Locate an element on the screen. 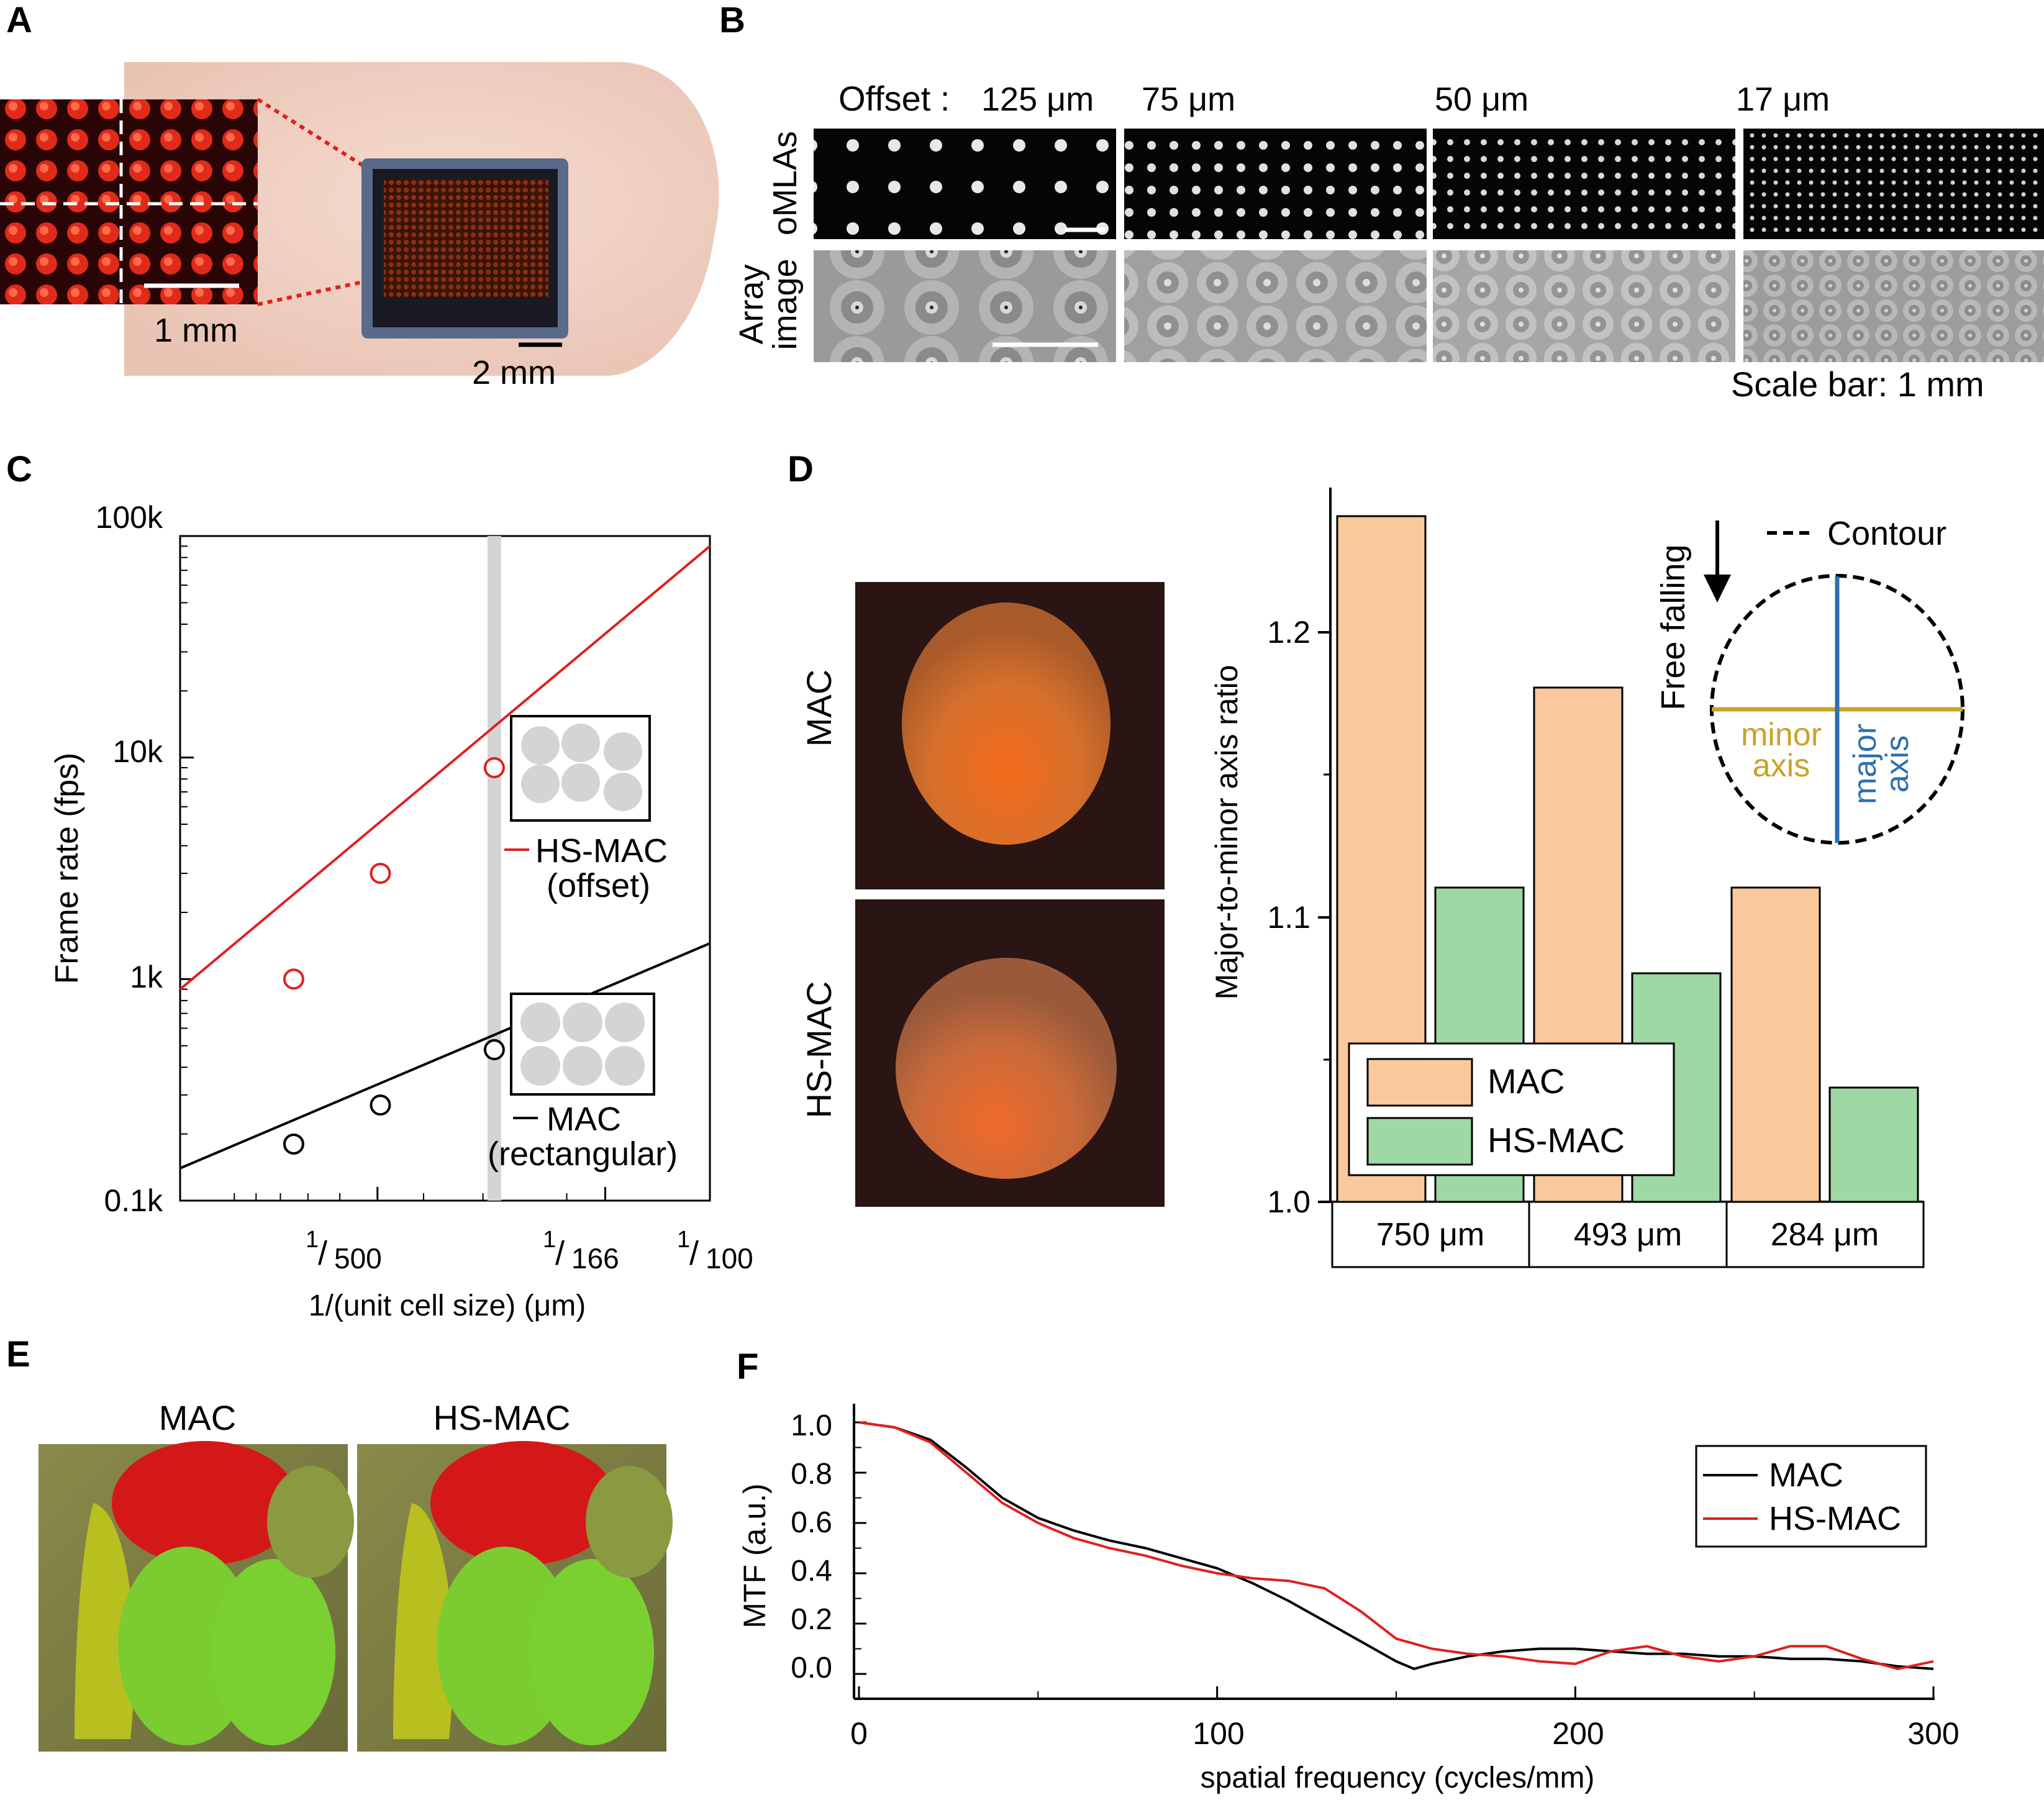 This screenshot has width=2044, height=1800. pepper-yellow is located at coordinates (105, 1621).